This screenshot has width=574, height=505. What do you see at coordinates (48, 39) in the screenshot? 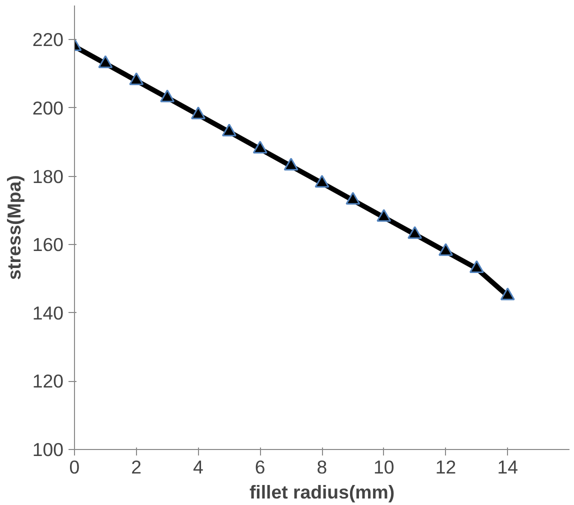
I see `y-tick-label: 220` at bounding box center [48, 39].